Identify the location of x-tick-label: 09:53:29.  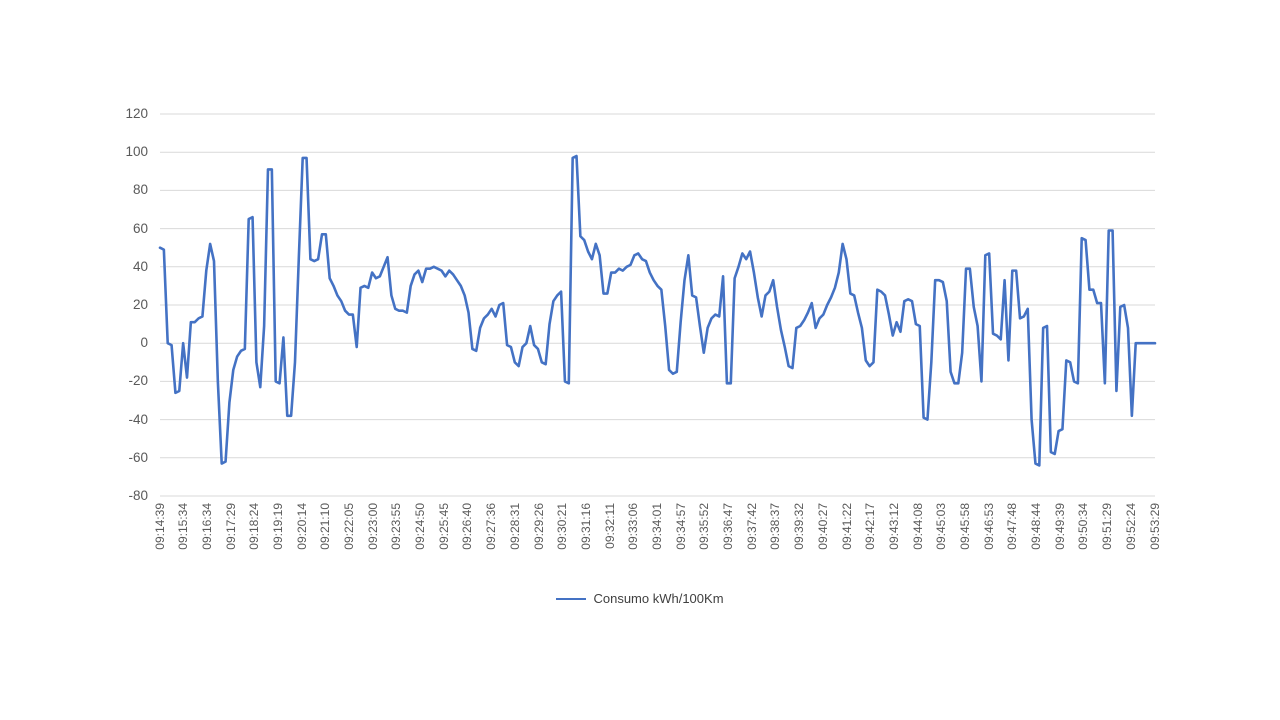
(1154, 526).